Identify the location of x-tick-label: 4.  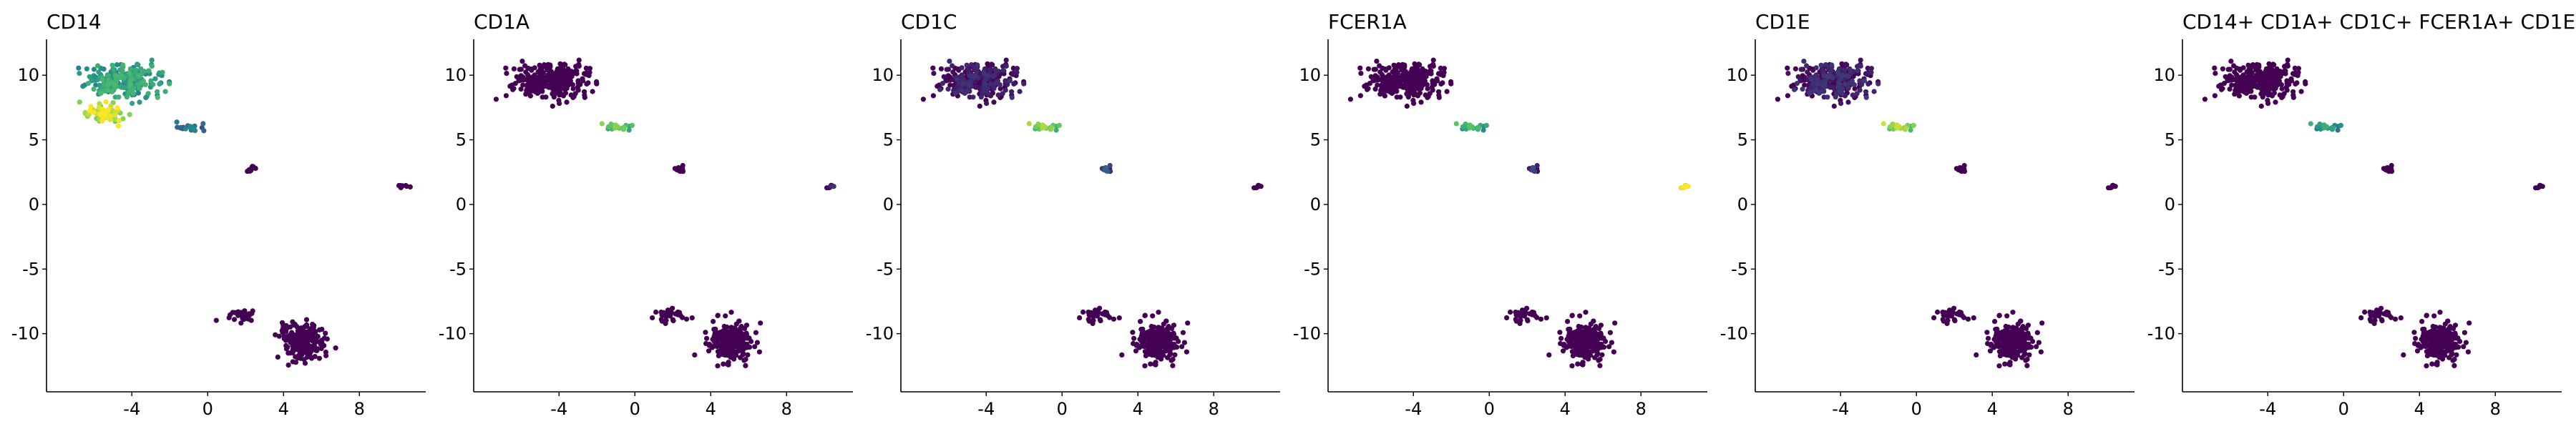
(1565, 409).